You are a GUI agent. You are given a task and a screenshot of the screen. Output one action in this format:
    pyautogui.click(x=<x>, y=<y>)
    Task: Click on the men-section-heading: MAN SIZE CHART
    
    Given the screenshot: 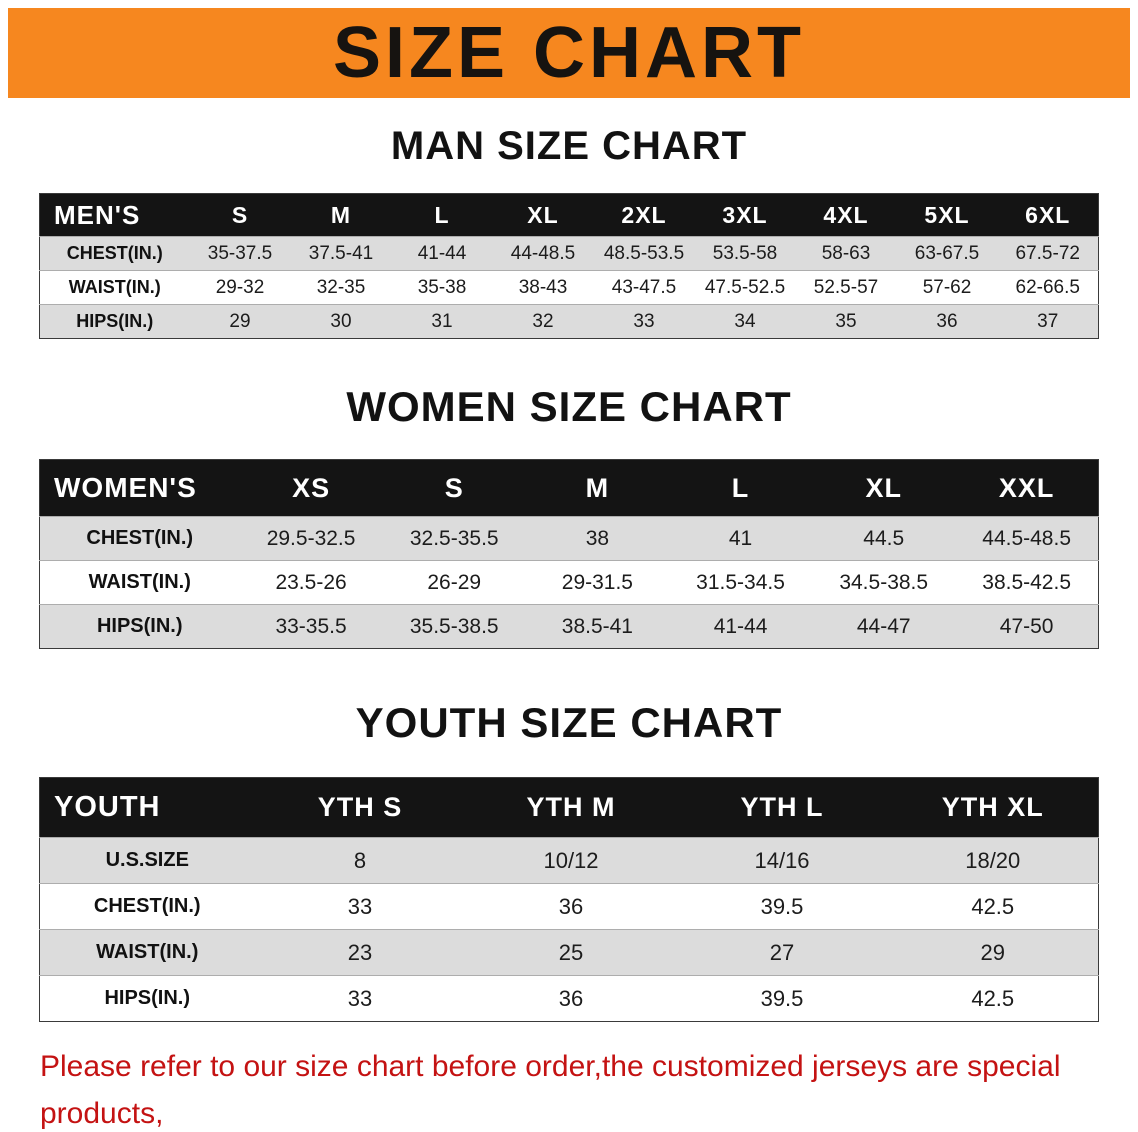 What is the action you would take?
    pyautogui.click(x=569, y=146)
    